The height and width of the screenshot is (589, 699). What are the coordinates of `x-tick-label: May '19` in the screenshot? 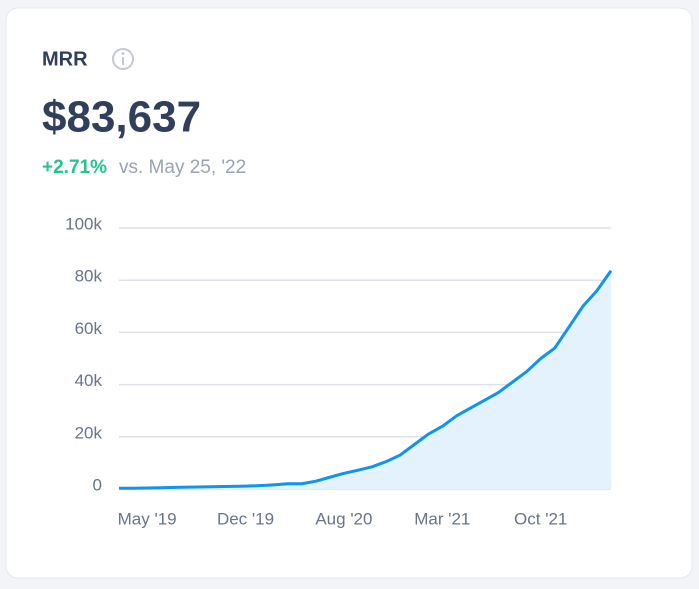 It's located at (147, 518).